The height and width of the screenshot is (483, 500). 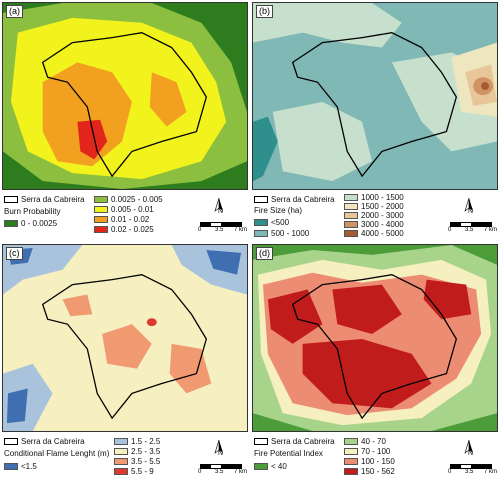 I want to click on legend-title: Burn Probability, so click(x=32, y=211).